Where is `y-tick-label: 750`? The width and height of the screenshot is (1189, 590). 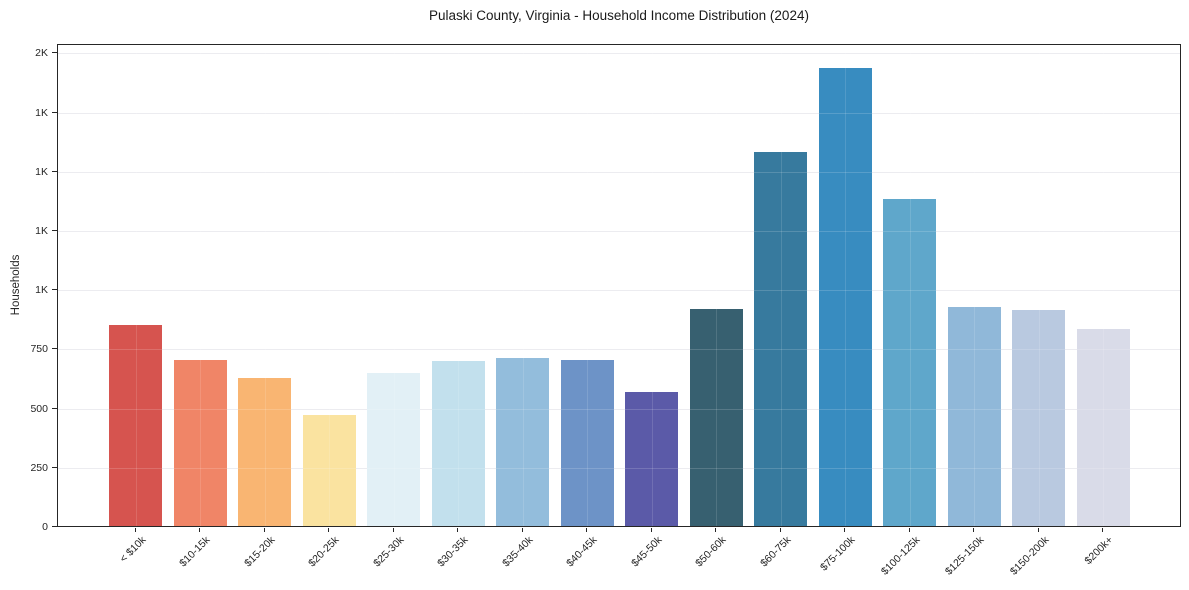
y-tick-label: 750 is located at coordinates (39, 349).